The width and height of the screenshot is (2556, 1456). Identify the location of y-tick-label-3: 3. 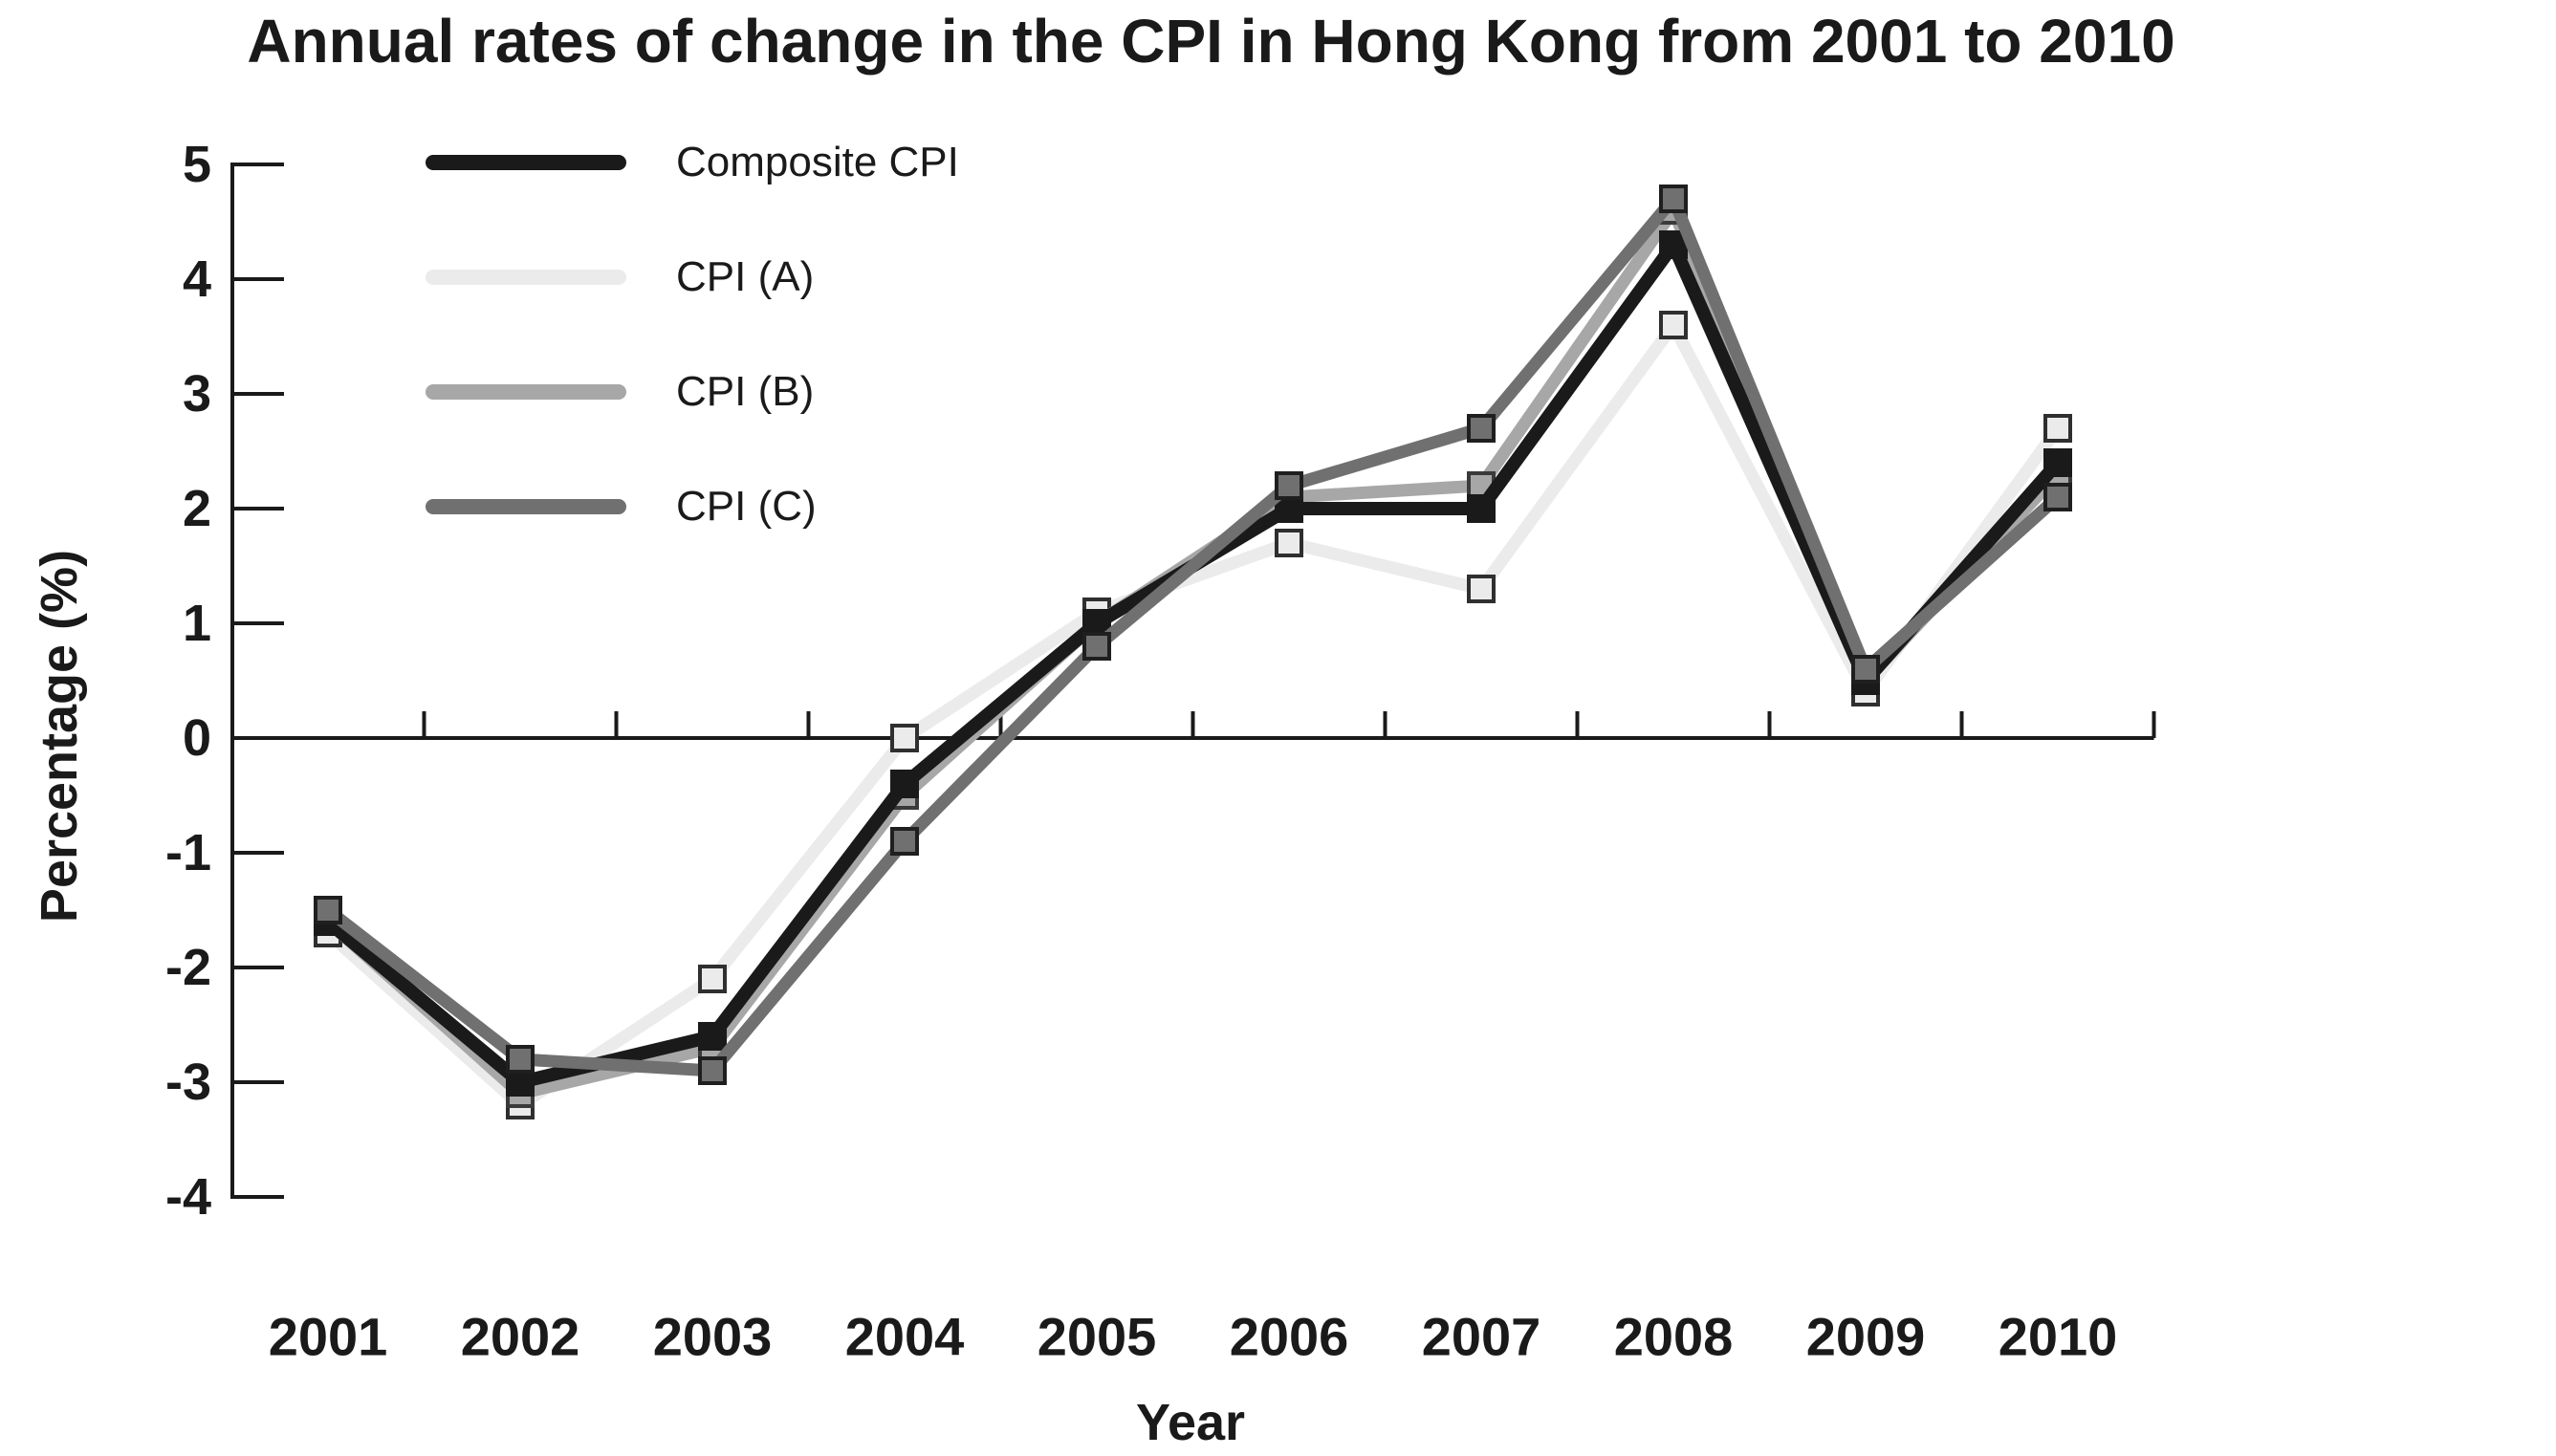
(197, 394).